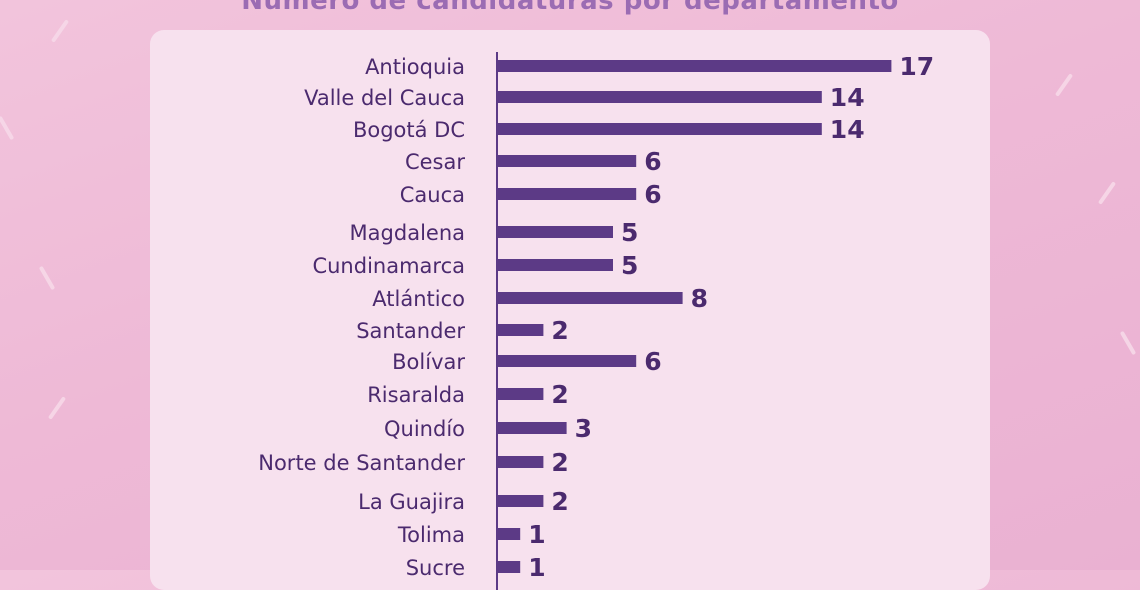  I want to click on category-label: Magdalena, so click(407, 233).